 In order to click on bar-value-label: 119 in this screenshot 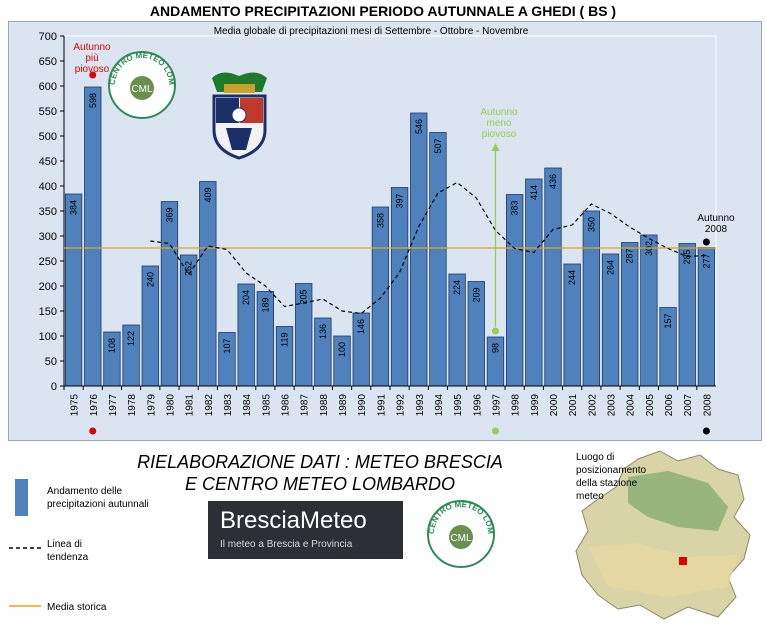, I will do `click(285, 340)`.